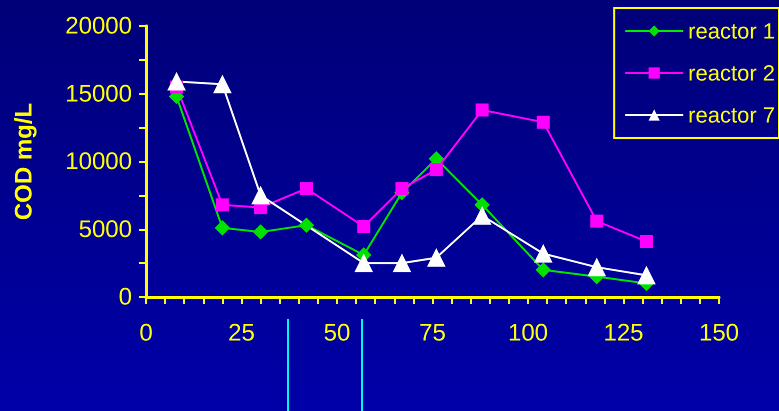 The height and width of the screenshot is (411, 779). What do you see at coordinates (337, 333) in the screenshot?
I see `x-tick-label: 50` at bounding box center [337, 333].